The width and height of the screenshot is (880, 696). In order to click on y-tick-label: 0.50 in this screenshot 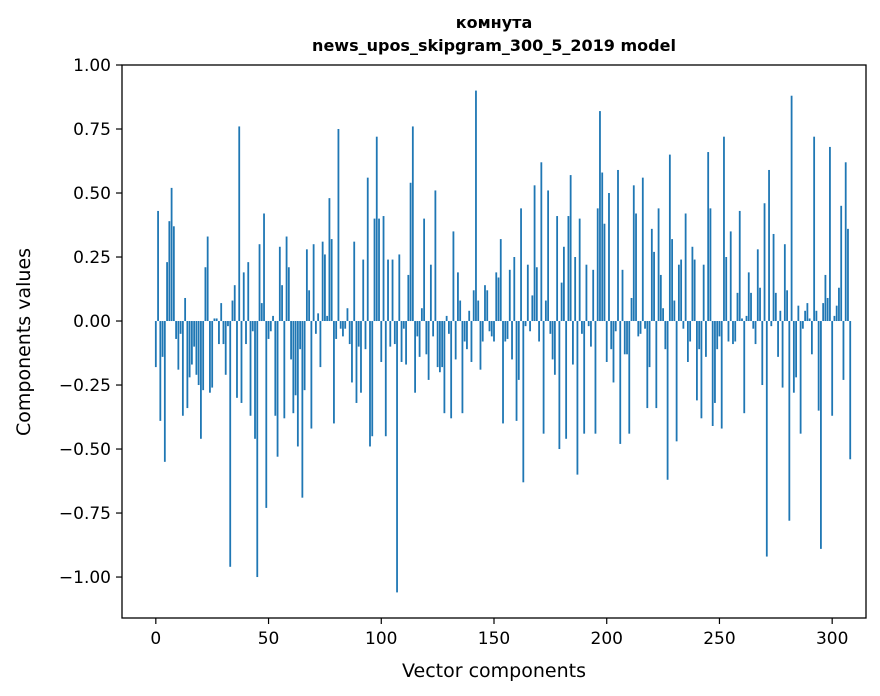, I will do `click(92, 194)`.